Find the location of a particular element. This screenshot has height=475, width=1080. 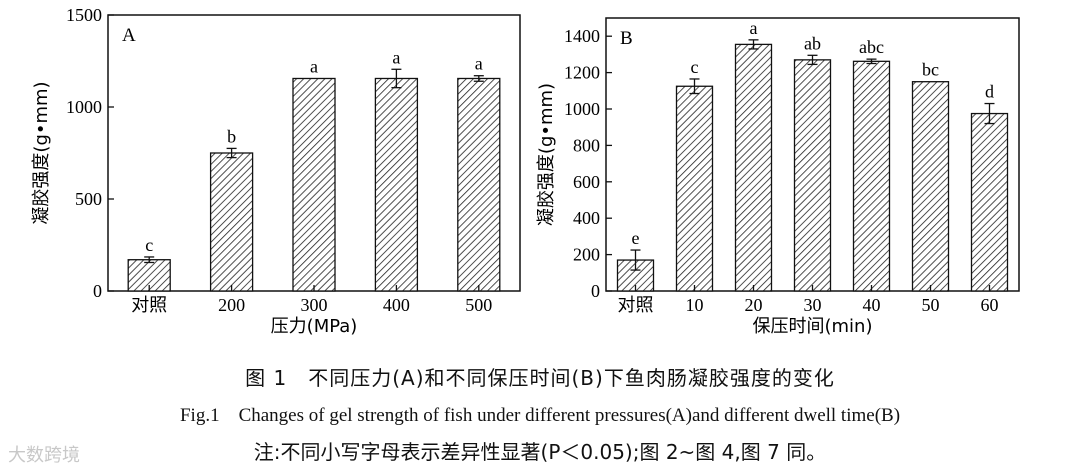

panel-label: B is located at coordinates (626, 38).